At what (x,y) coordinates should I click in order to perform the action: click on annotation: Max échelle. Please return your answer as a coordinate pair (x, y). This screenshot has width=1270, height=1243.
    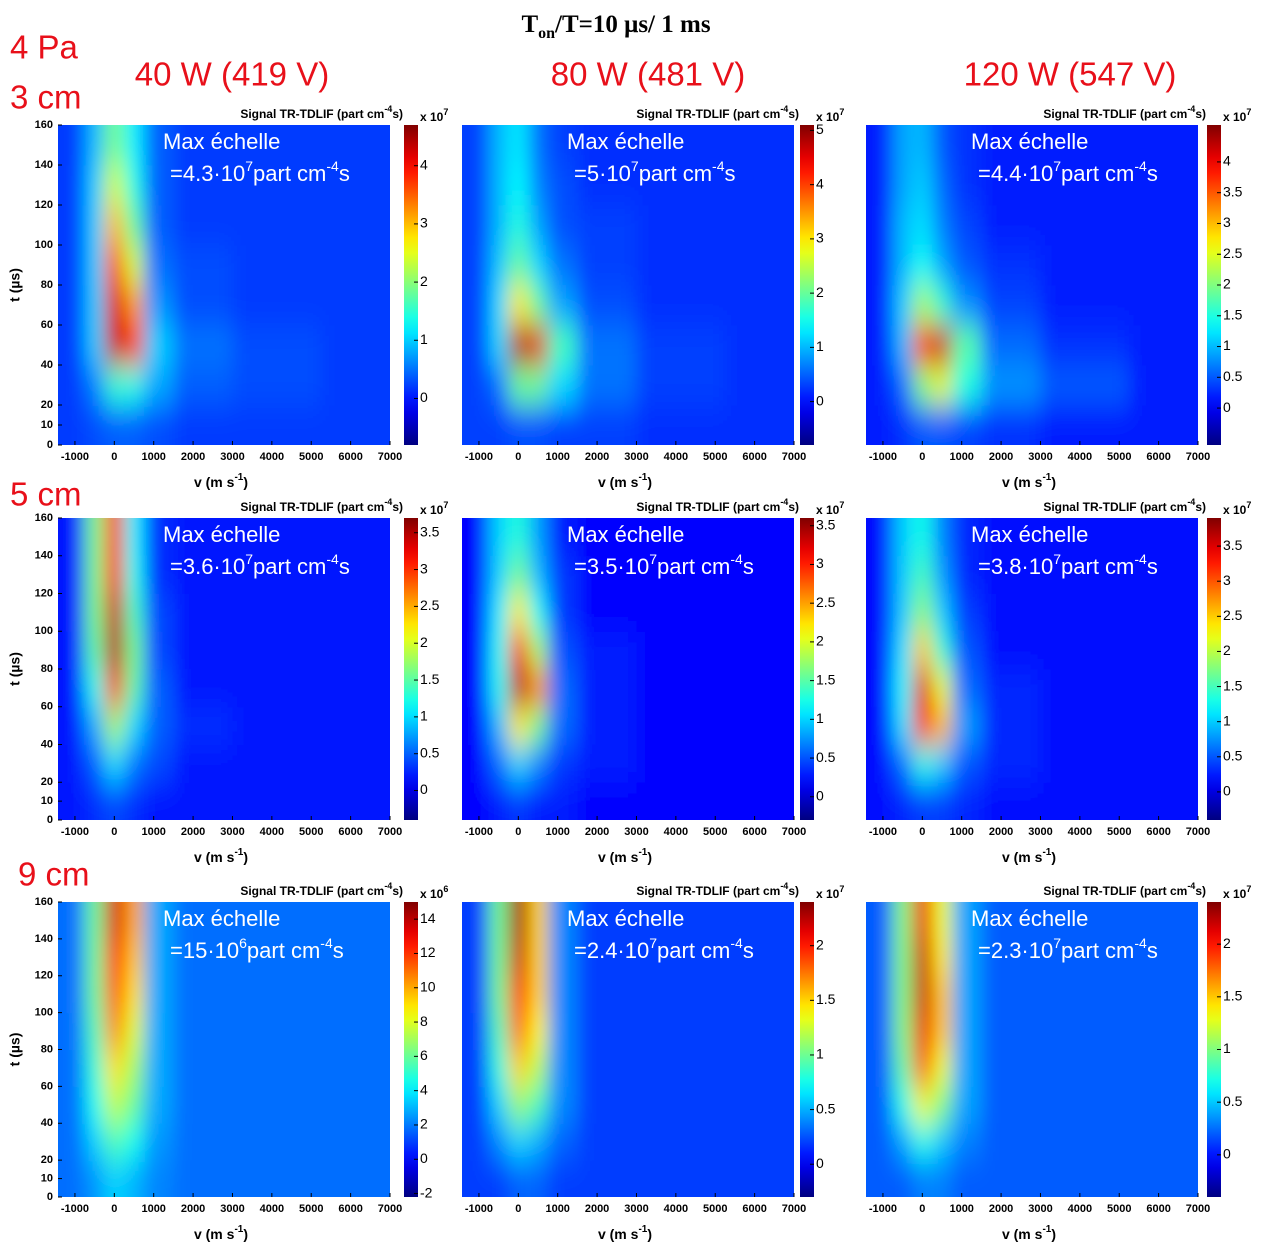
    Looking at the image, I should click on (1029, 918).